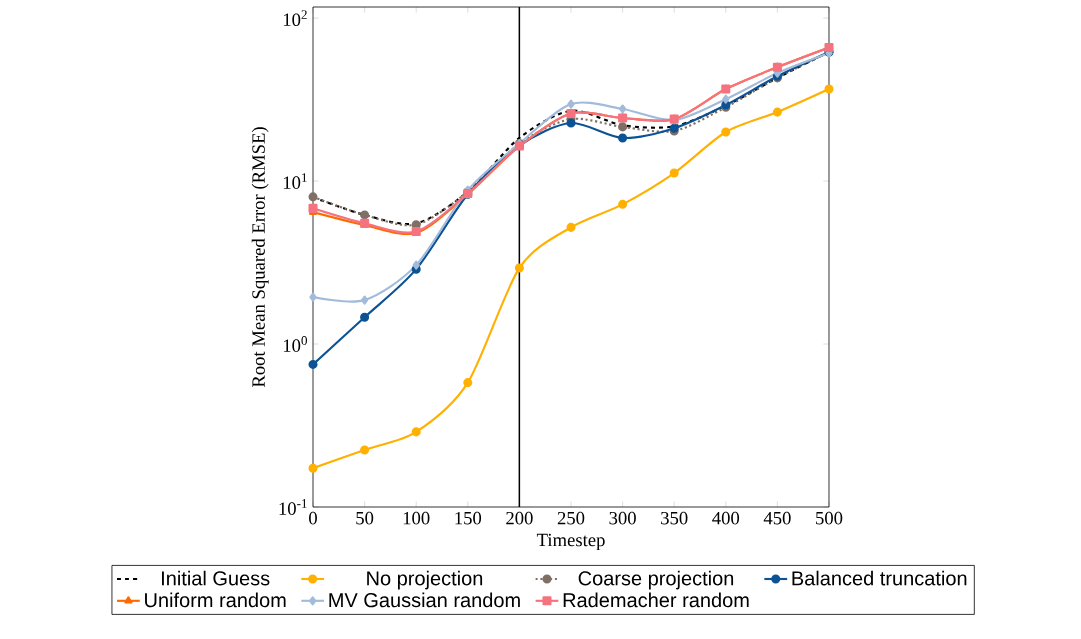 Image resolution: width=1081 pixels, height=639 pixels. What do you see at coordinates (295, 344) in the screenshot?
I see `y-tick-label: 10$^{0}$` at bounding box center [295, 344].